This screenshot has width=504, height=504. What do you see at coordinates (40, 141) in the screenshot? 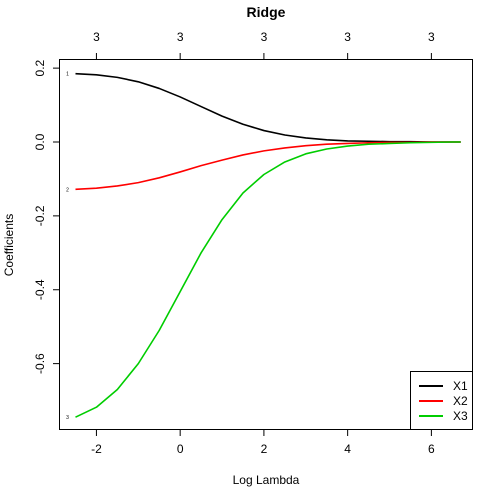
I see `y-tick-label: 0.0` at bounding box center [40, 141].